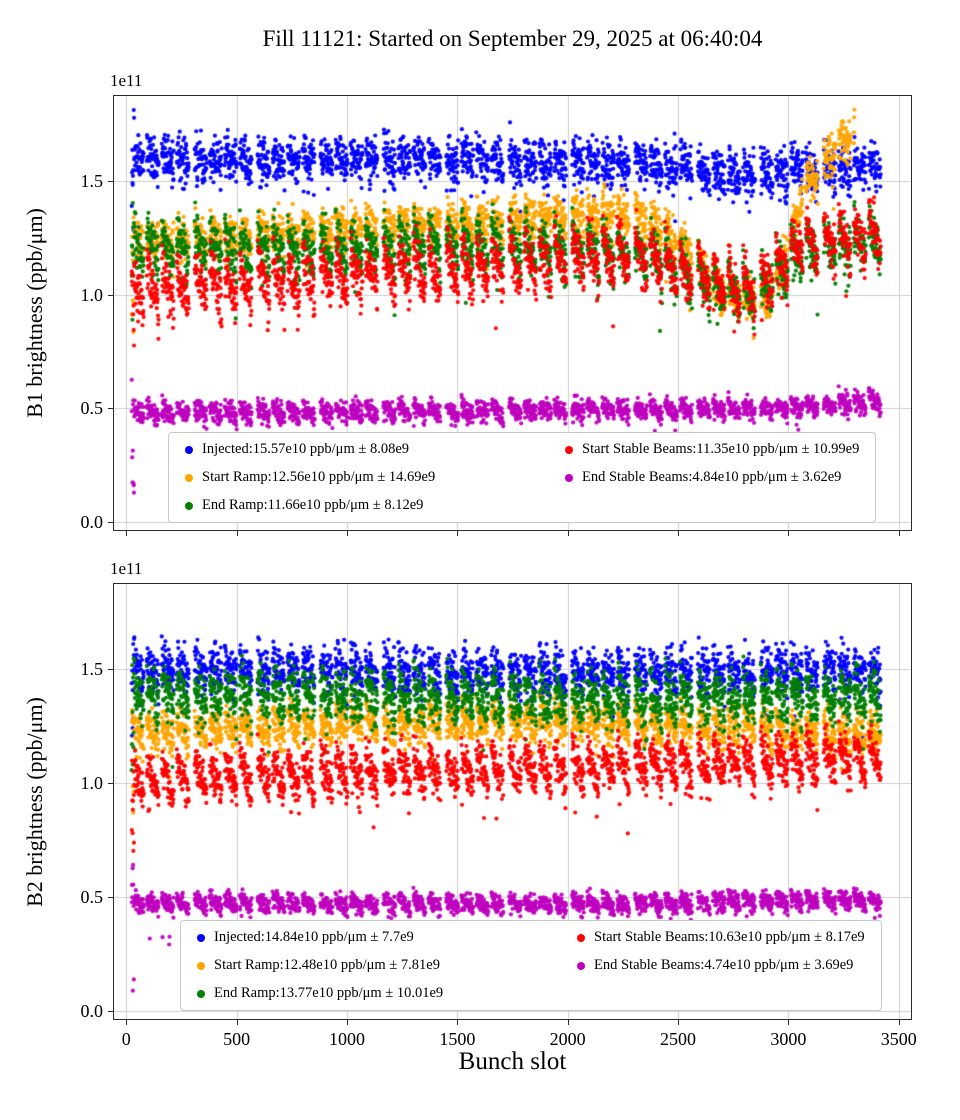  I want to click on x-tick-label: 2000, so click(567, 1039).